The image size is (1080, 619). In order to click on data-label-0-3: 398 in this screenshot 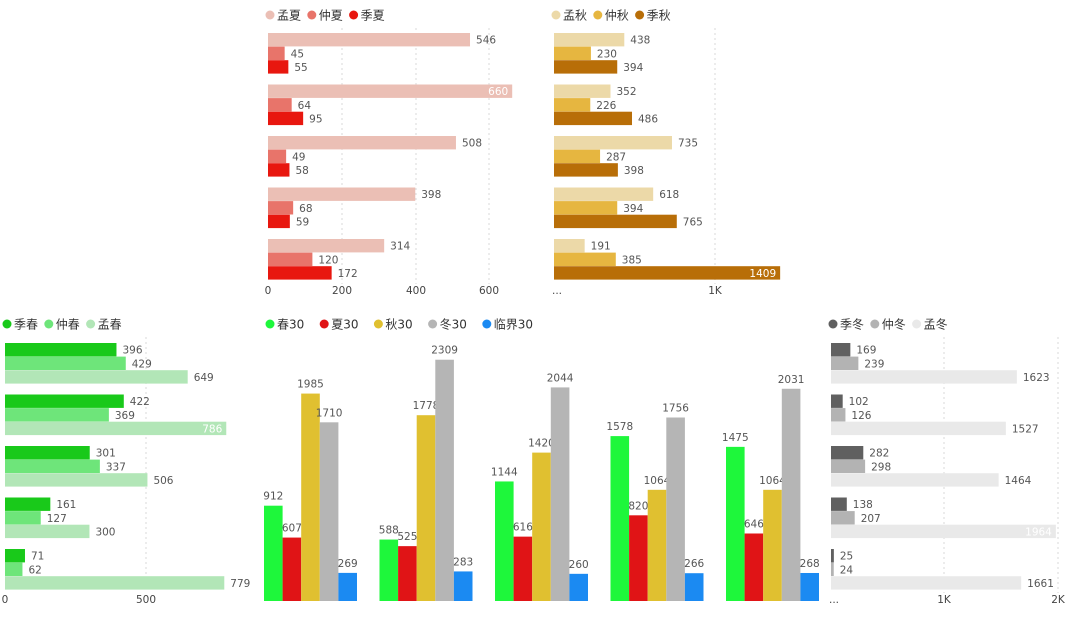, I will do `click(431, 195)`.